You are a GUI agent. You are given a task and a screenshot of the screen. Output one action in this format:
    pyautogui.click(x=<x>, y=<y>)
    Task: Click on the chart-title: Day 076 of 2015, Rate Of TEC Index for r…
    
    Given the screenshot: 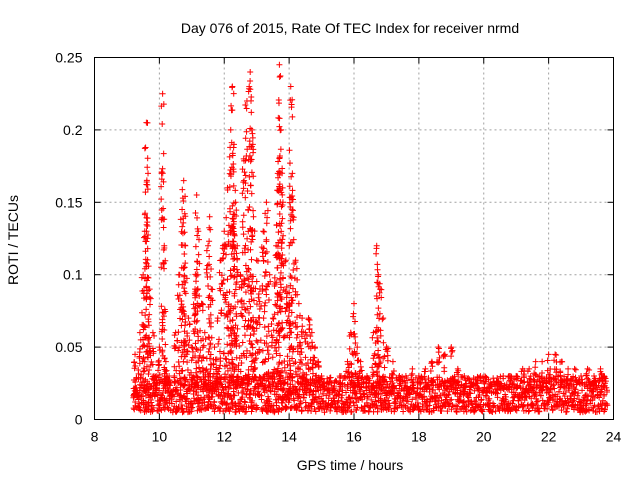 What is the action you would take?
    pyautogui.click(x=350, y=28)
    